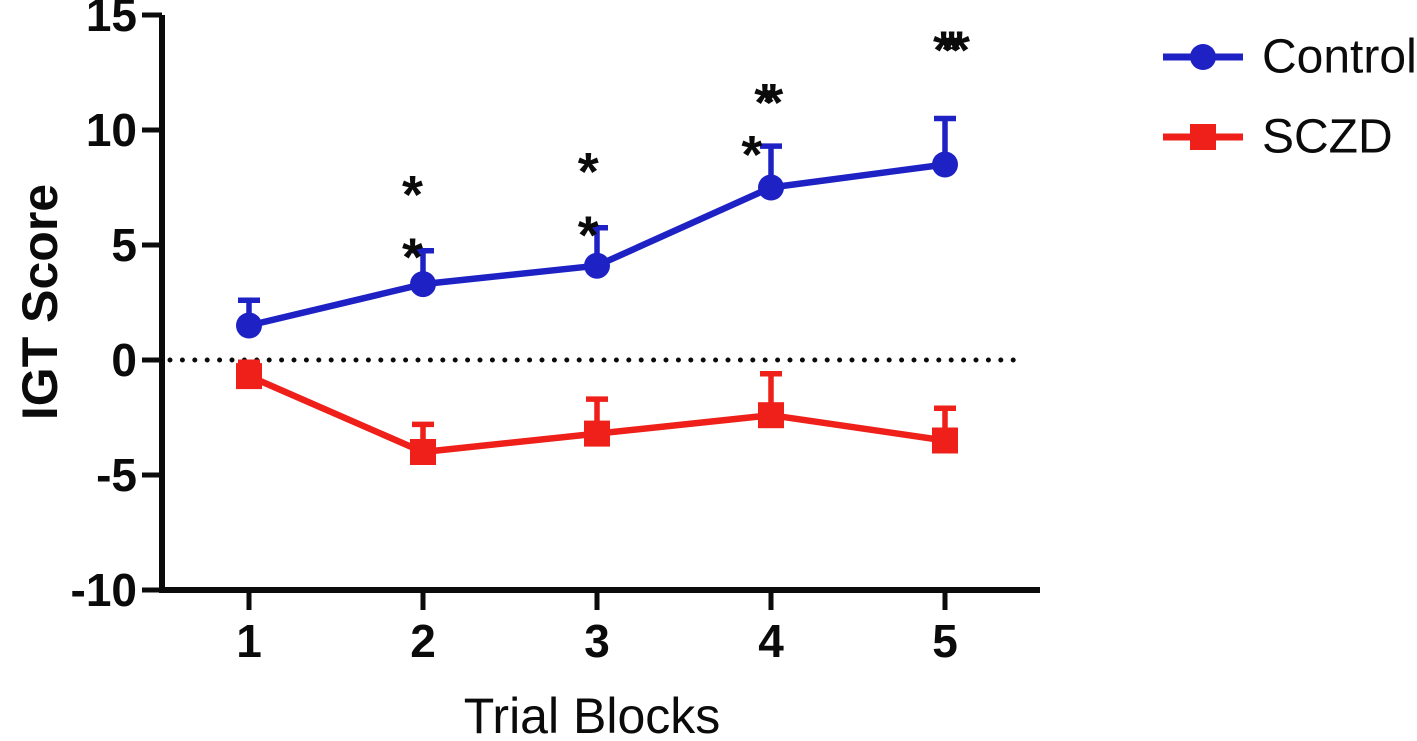 This screenshot has width=1417, height=741. Describe the element at coordinates (111, 20) in the screenshot. I see `y-tick-label: 15` at that location.